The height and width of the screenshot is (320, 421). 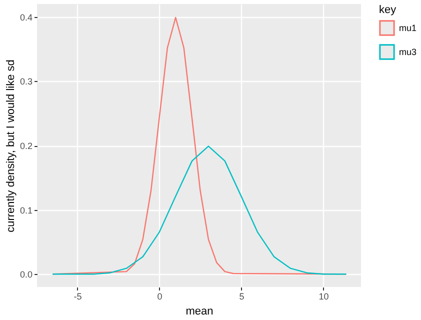 What do you see at coordinates (26, 275) in the screenshot?
I see `y-tick-label: 0.0` at bounding box center [26, 275].